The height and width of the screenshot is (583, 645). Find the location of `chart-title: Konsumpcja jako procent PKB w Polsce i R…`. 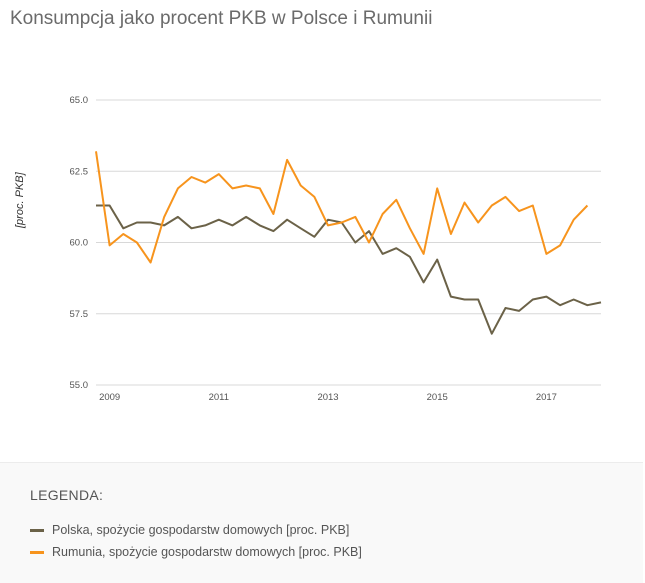

chart-title: Konsumpcja jako procent PKB w Polsce i R… is located at coordinates (221, 18).